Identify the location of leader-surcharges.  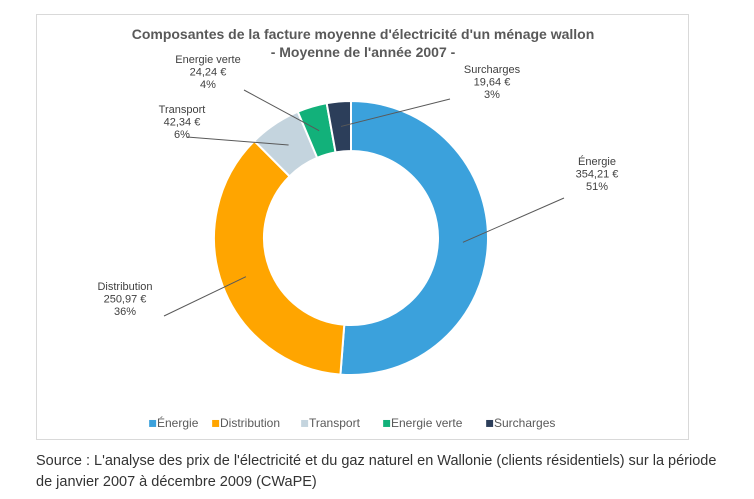
(395, 112).